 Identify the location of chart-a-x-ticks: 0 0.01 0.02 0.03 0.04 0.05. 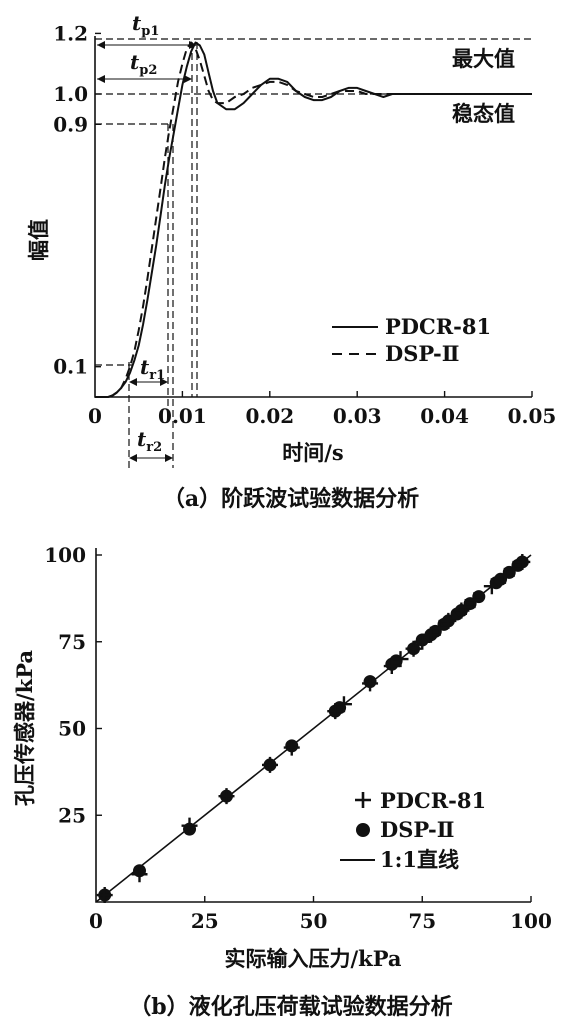
(322, 409).